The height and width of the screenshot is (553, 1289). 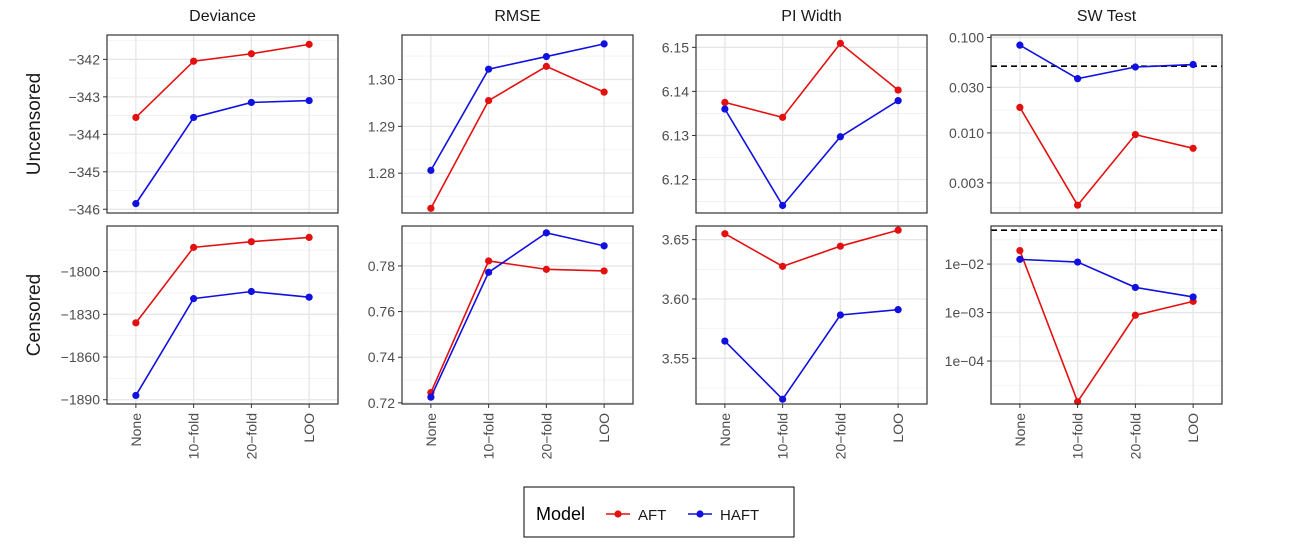 I want to click on panel-sw-test-uncensored: 0.100 0.030 0.010 0.003, so click(x=1086, y=121).